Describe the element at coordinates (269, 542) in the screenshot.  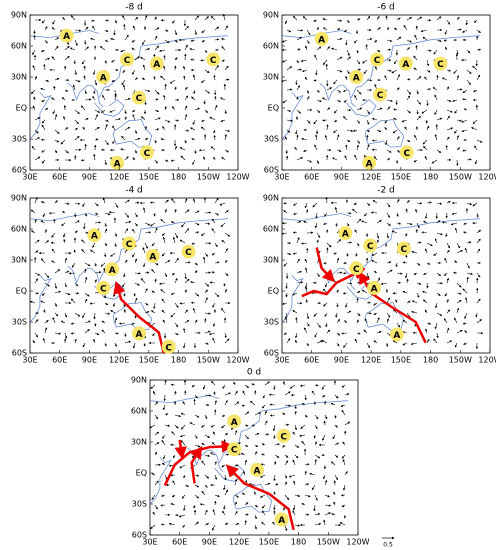
I see `lon-label: 150E` at that location.